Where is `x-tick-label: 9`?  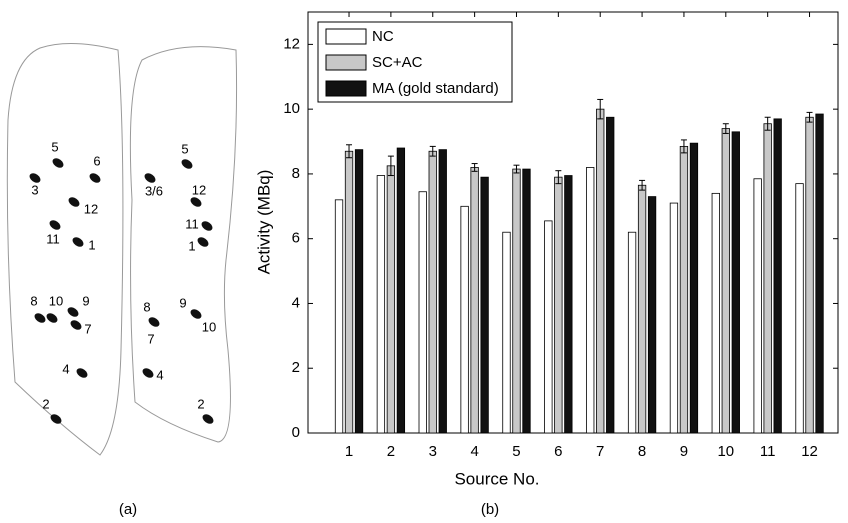
x-tick-label: 9 is located at coordinates (684, 451).